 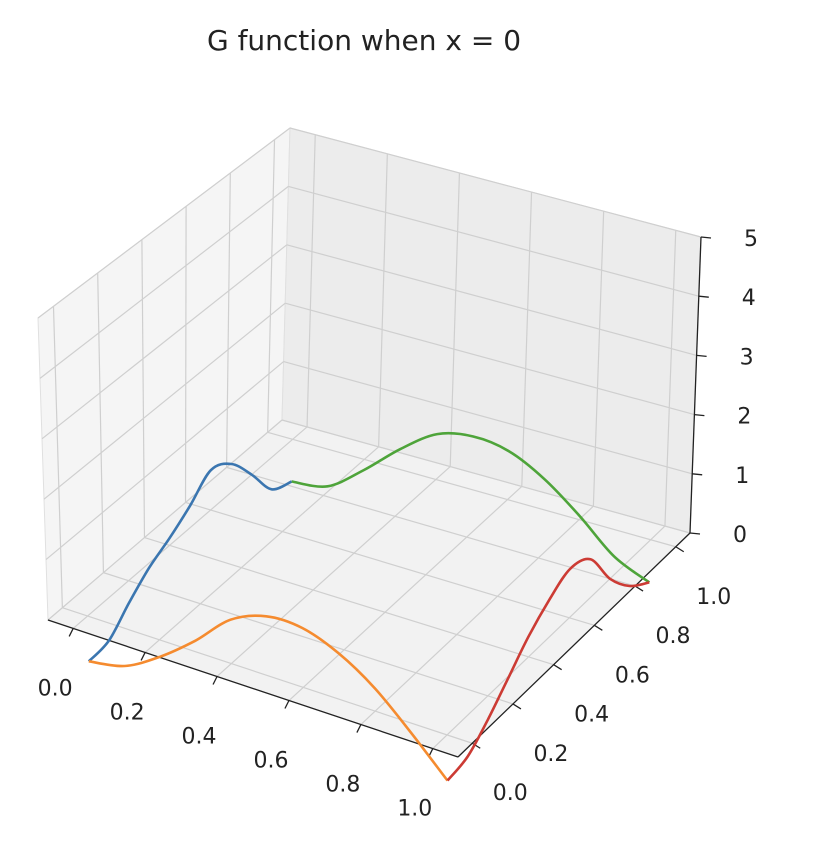 I want to click on z-tick-label: 5, so click(x=751, y=239).